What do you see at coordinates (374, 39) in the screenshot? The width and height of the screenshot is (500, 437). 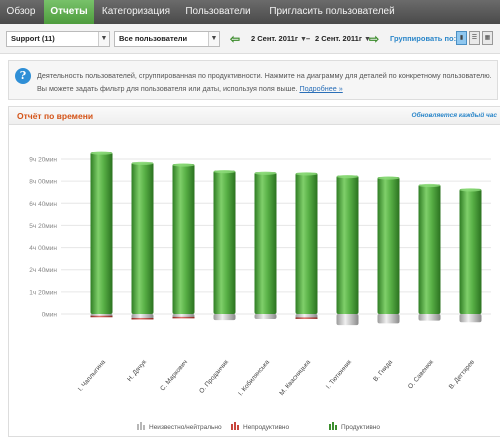 I see `next-date-arrow-icon: ⇨` at bounding box center [374, 39].